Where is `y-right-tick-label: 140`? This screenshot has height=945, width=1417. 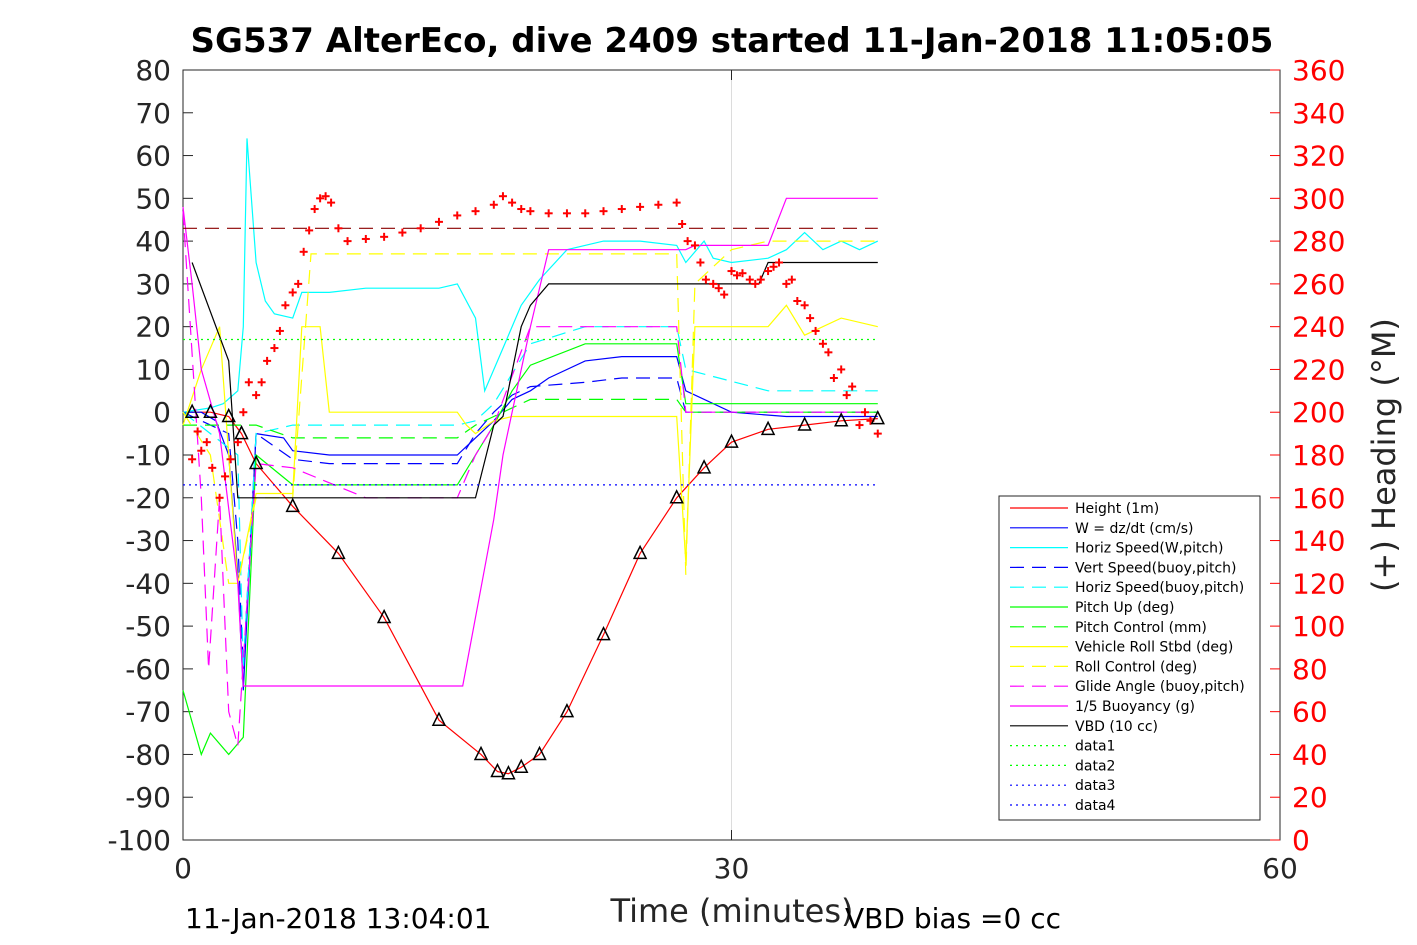 y-right-tick-label: 140 is located at coordinates (1318, 541).